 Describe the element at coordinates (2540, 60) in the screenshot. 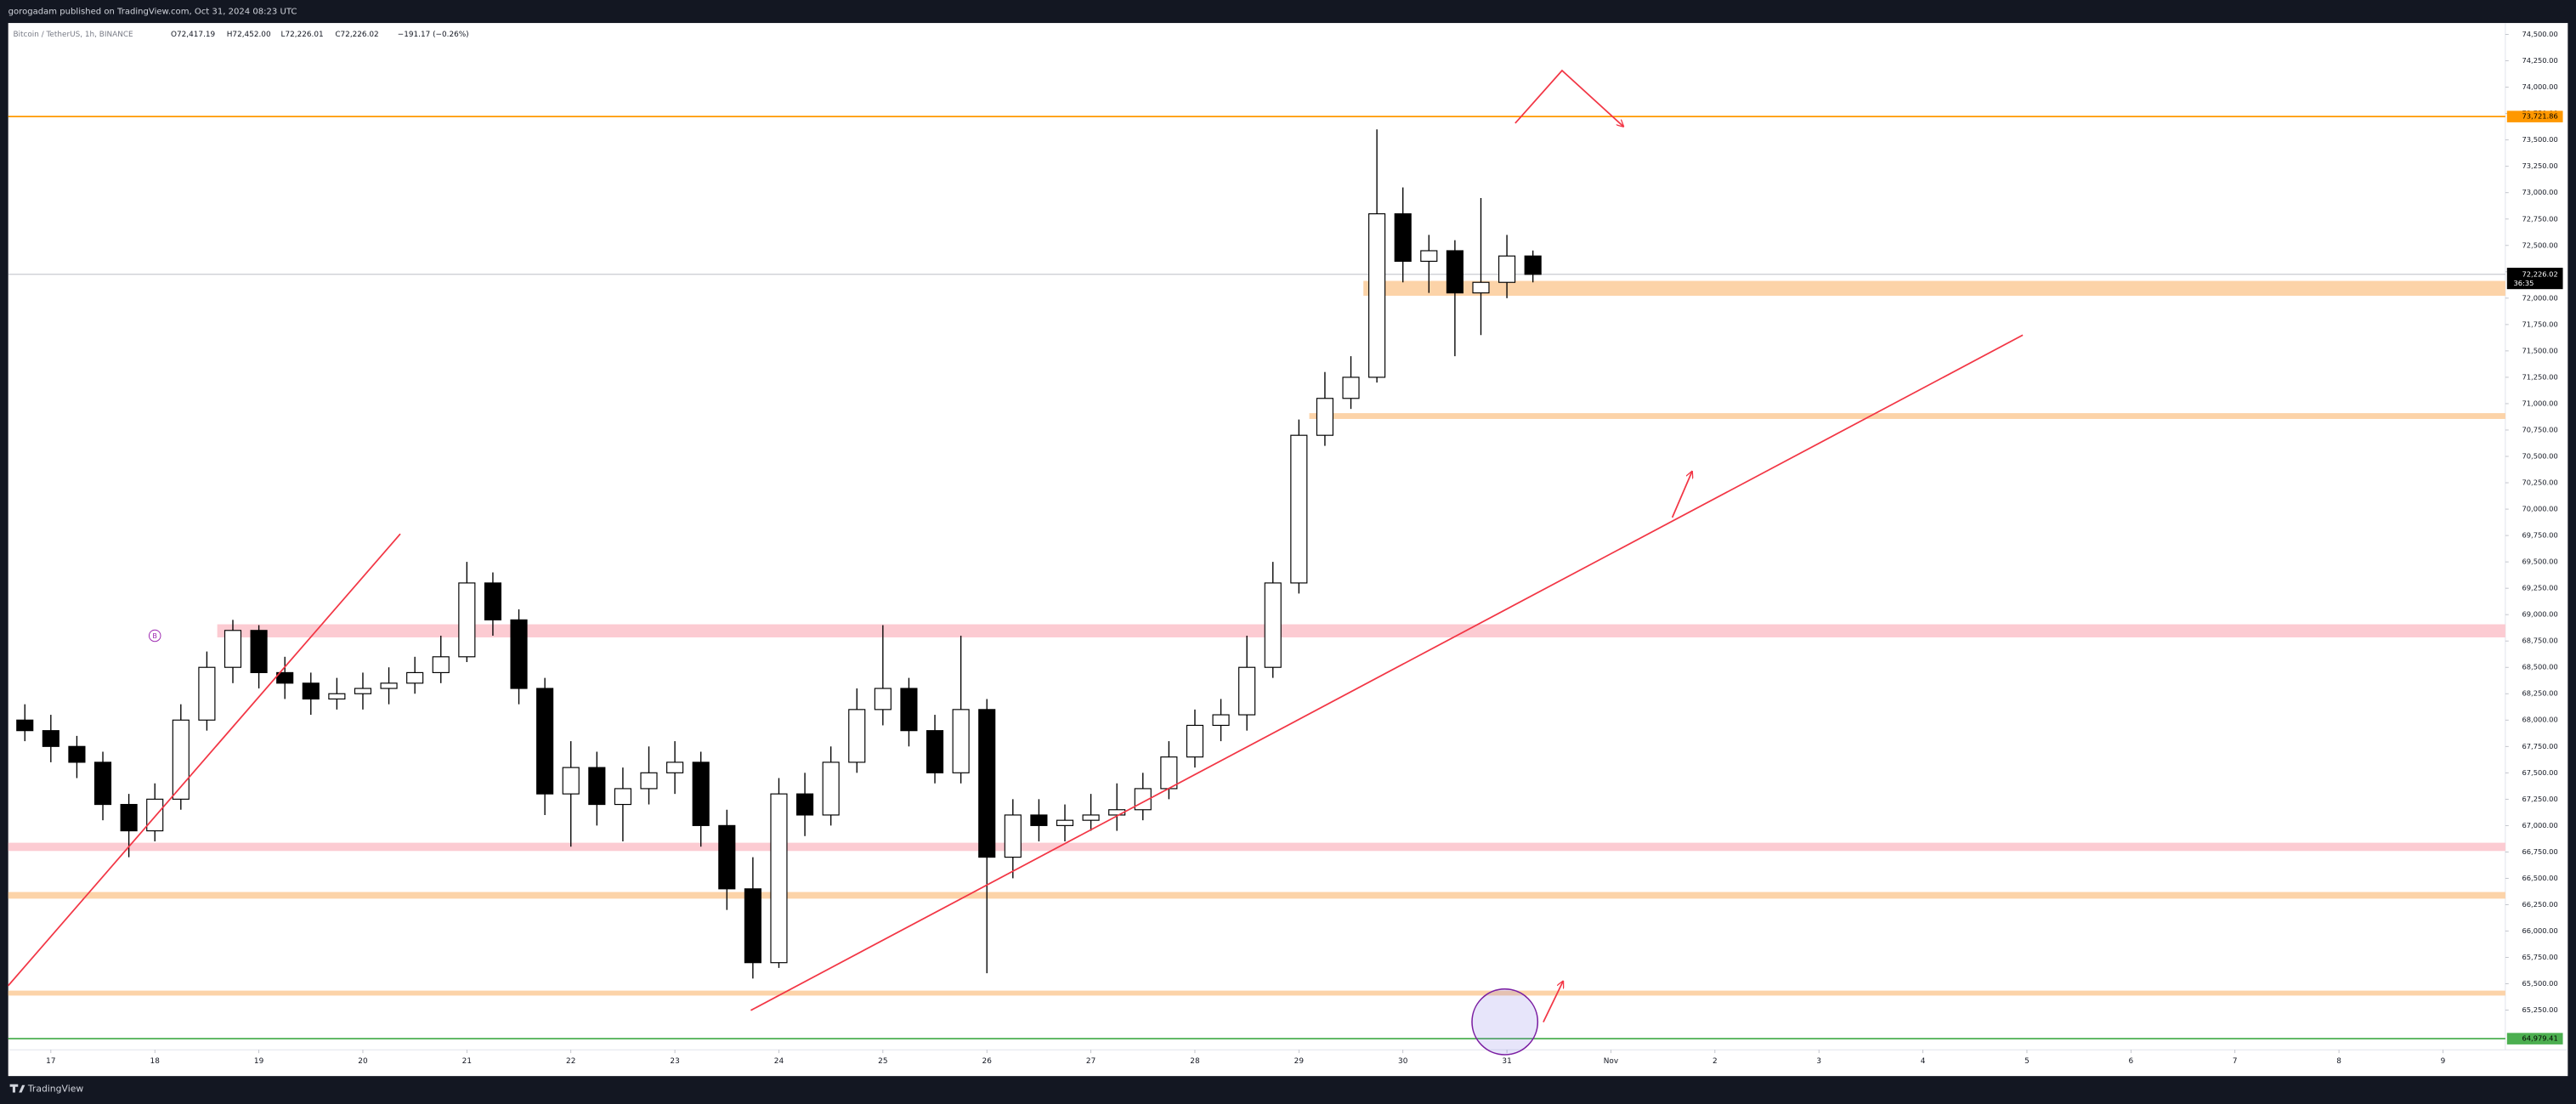

I see `y-tick-label: 74,250.00` at that location.